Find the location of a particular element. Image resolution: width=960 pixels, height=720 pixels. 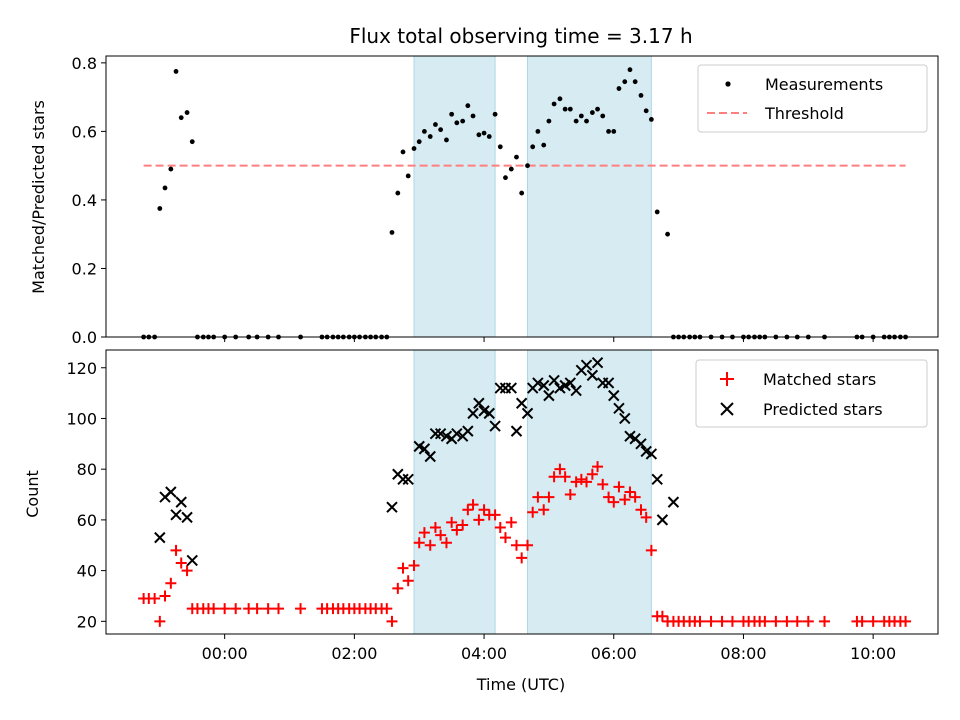

count-legend-box is located at coordinates (811, 393).